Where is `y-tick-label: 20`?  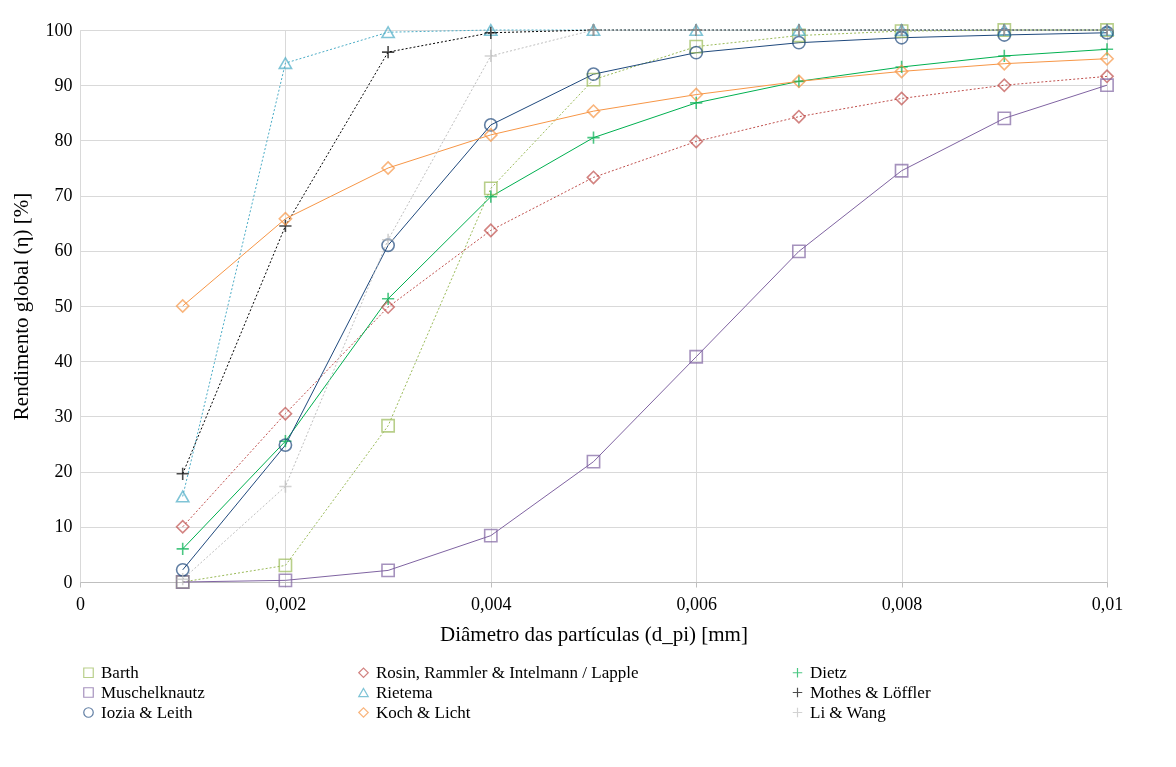 y-tick-label: 20 is located at coordinates (63, 471).